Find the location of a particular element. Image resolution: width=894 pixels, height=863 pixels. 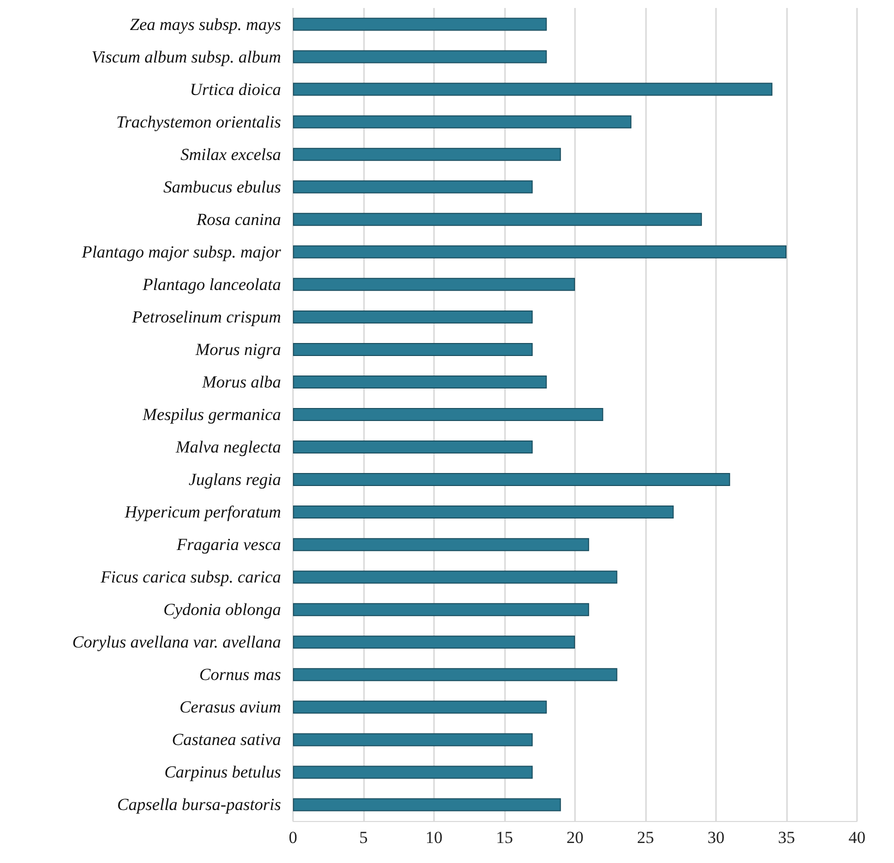

x-tick-label: 25 is located at coordinates (645, 837).